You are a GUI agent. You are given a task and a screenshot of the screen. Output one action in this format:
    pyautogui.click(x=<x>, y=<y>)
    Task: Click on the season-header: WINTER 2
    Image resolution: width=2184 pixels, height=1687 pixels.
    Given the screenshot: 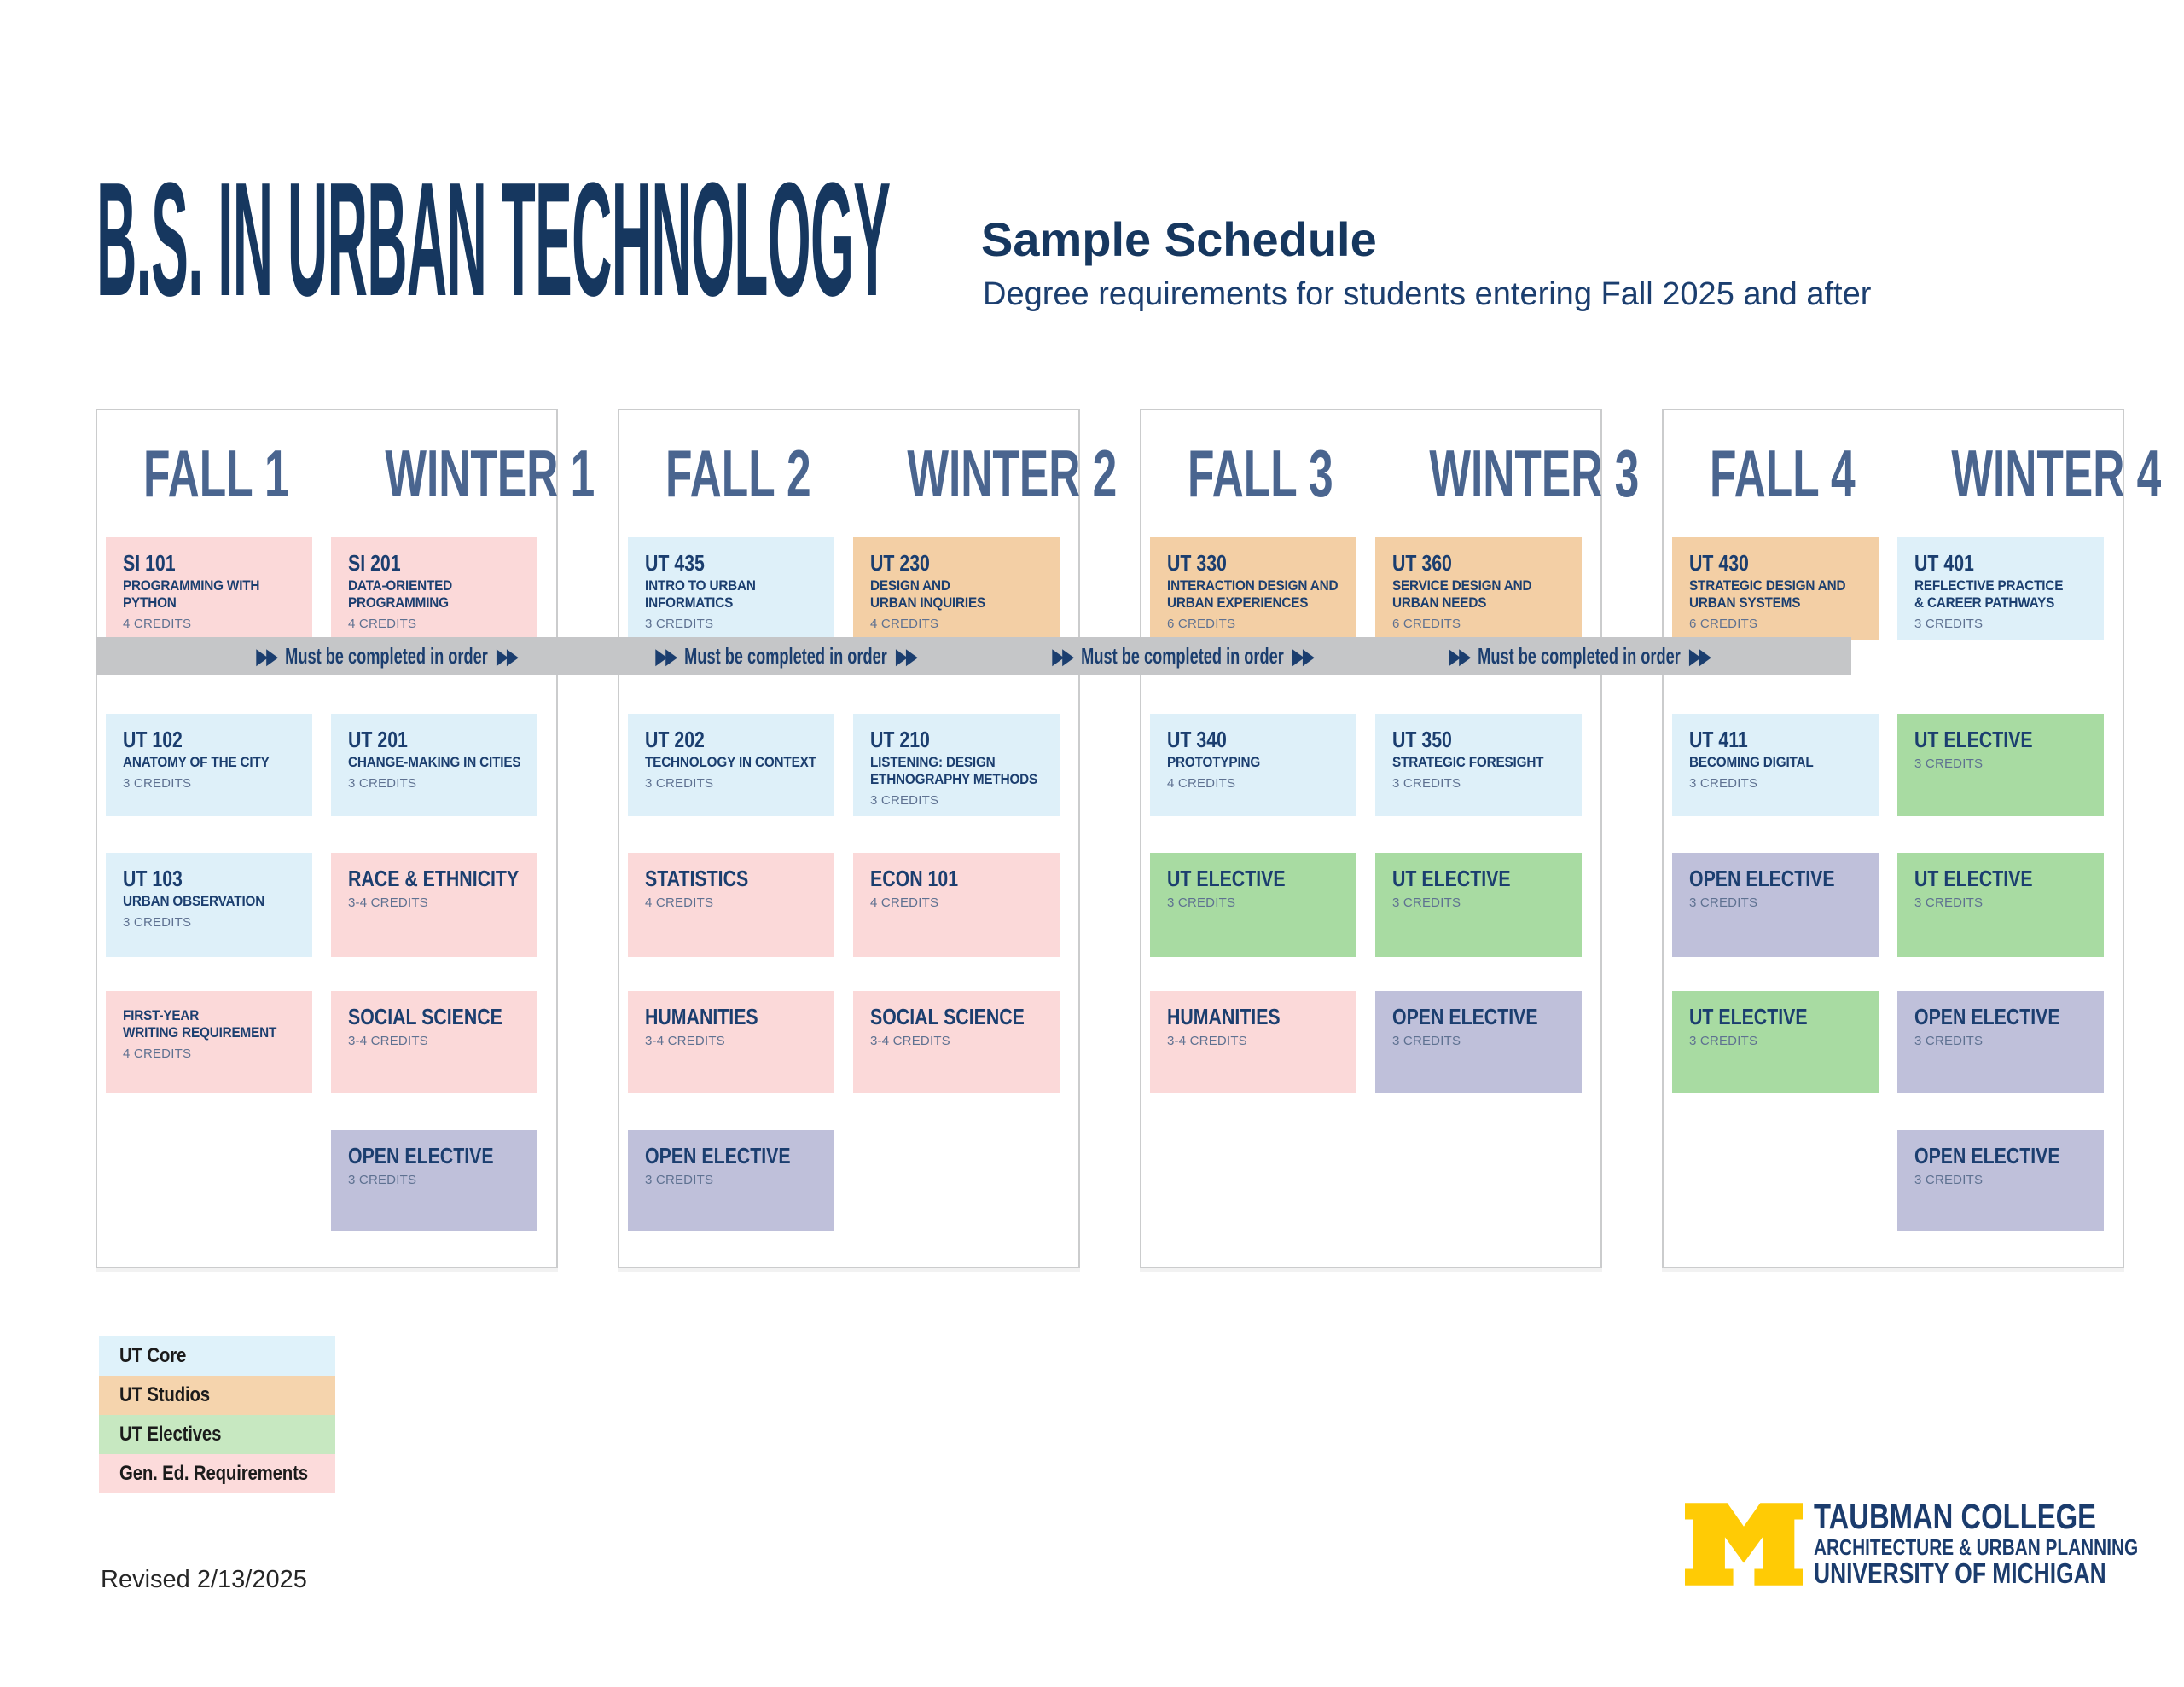 What is the action you would take?
    pyautogui.click(x=985, y=474)
    